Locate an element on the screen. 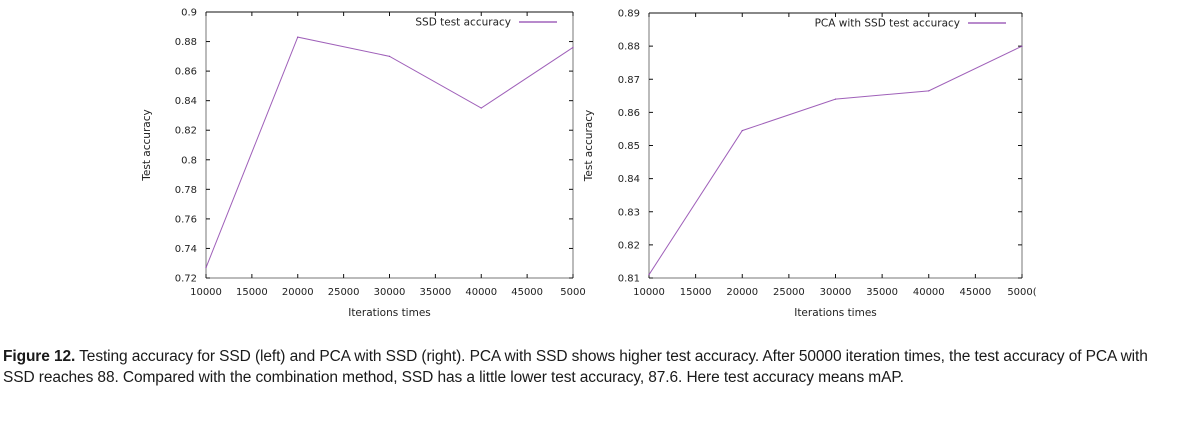 This screenshot has width=1180, height=424. y-tick-label: 0.83 is located at coordinates (629, 212).